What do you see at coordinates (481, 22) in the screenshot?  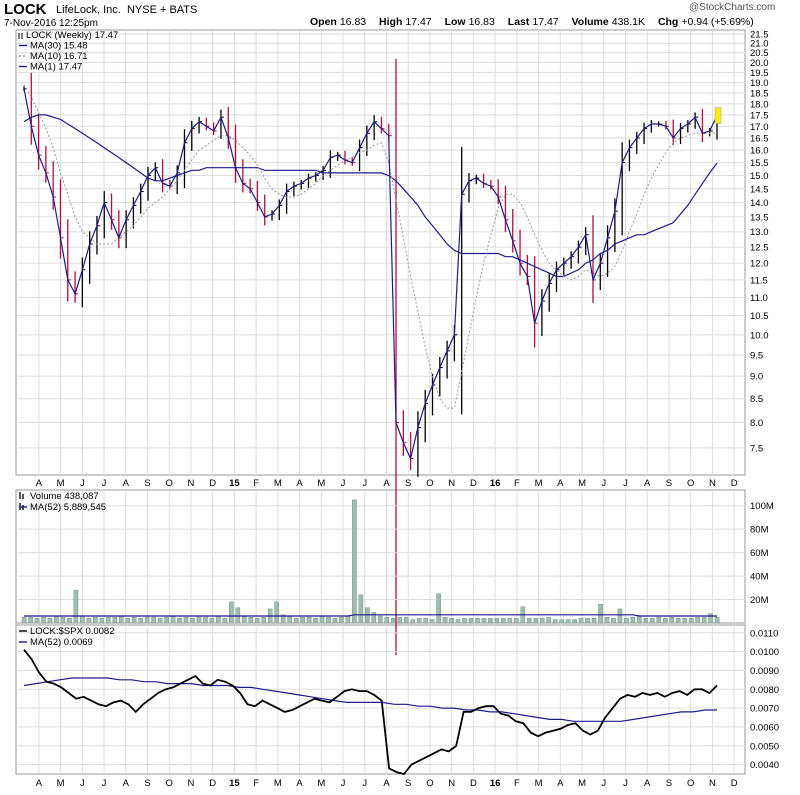 I see `low-value: 16.83` at bounding box center [481, 22].